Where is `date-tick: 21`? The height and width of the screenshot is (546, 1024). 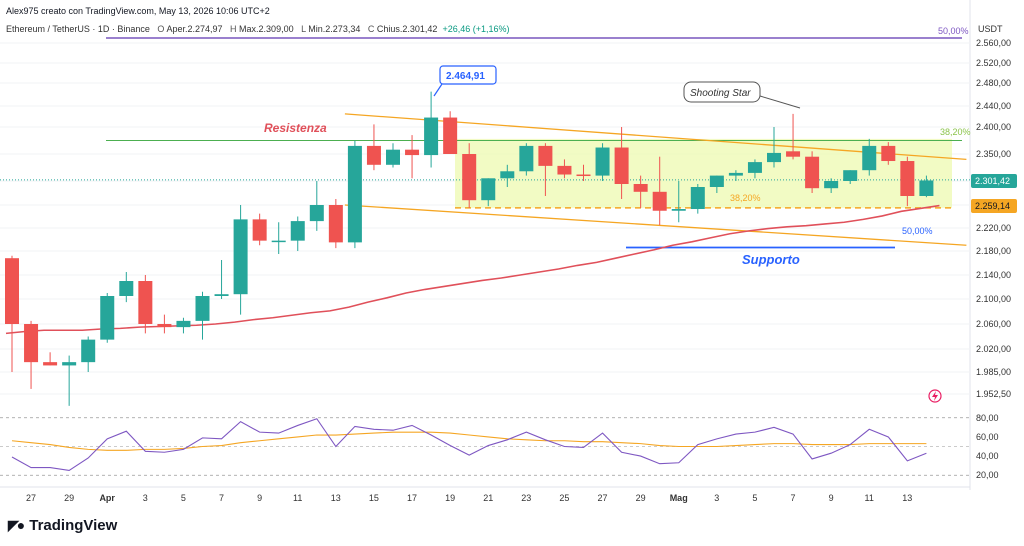 date-tick: 21 is located at coordinates (488, 498).